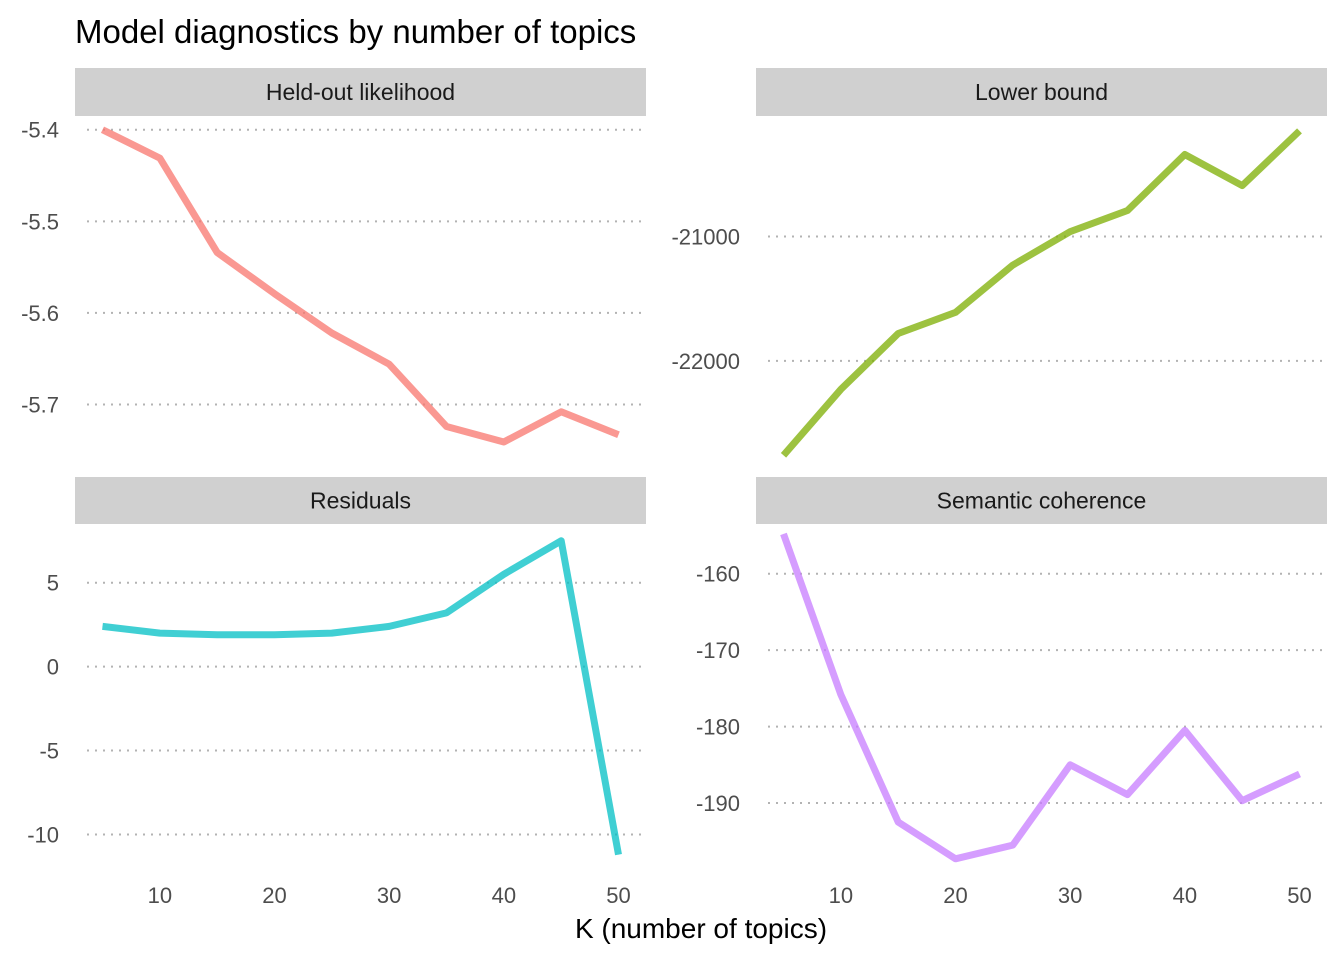  I want to click on y-tick-label: -22000, so click(705, 361).